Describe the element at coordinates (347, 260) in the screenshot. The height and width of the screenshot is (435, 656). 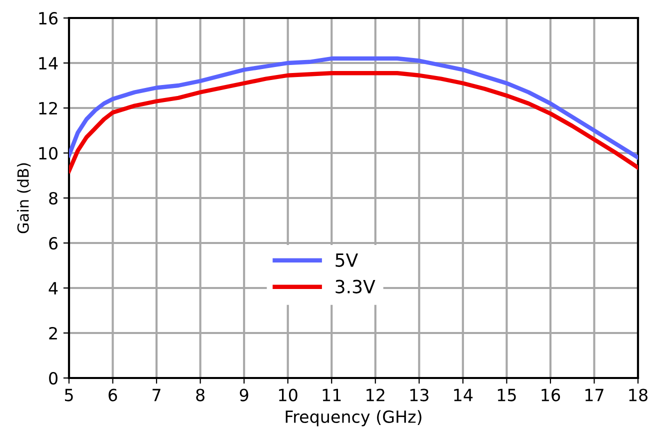
I see `legend-label: 5V` at that location.